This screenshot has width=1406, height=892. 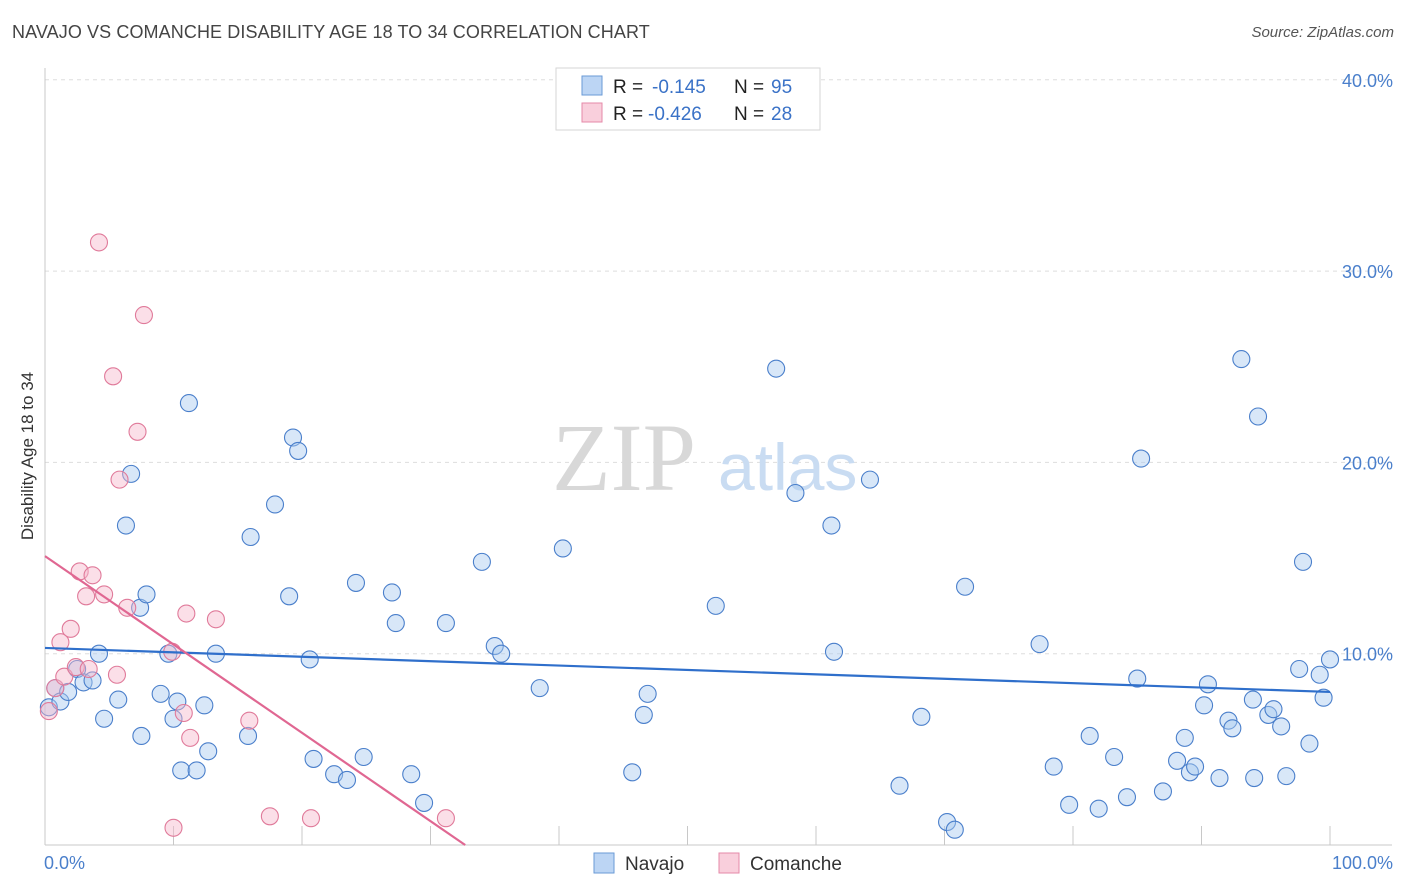 I want to click on x-tick-label-max: 100.0%, so click(x=1362, y=863).